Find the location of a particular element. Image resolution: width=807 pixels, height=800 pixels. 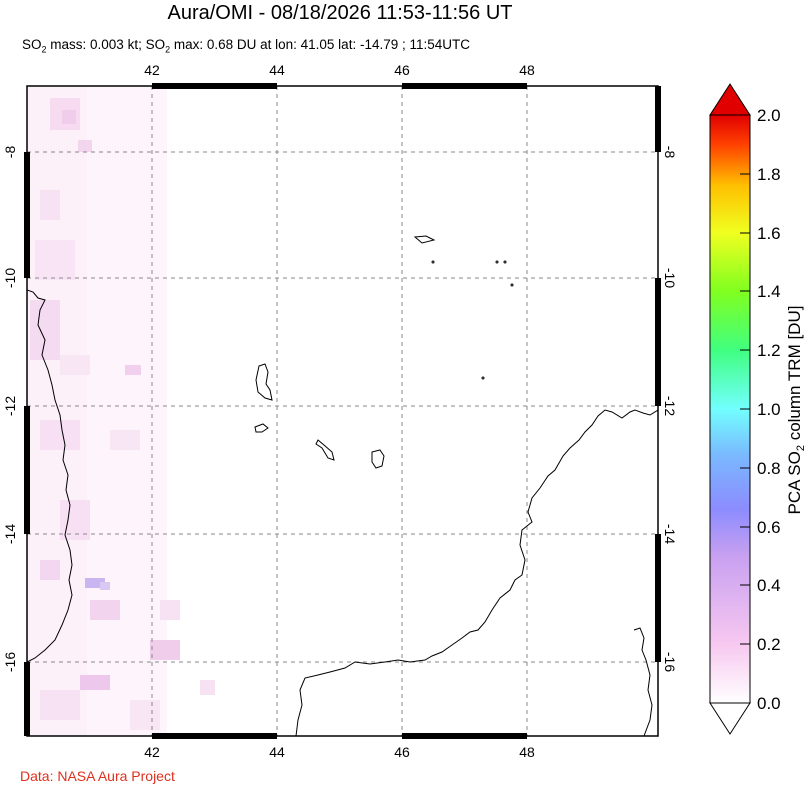

lat-label-left: -8 is located at coordinates (10, 152).